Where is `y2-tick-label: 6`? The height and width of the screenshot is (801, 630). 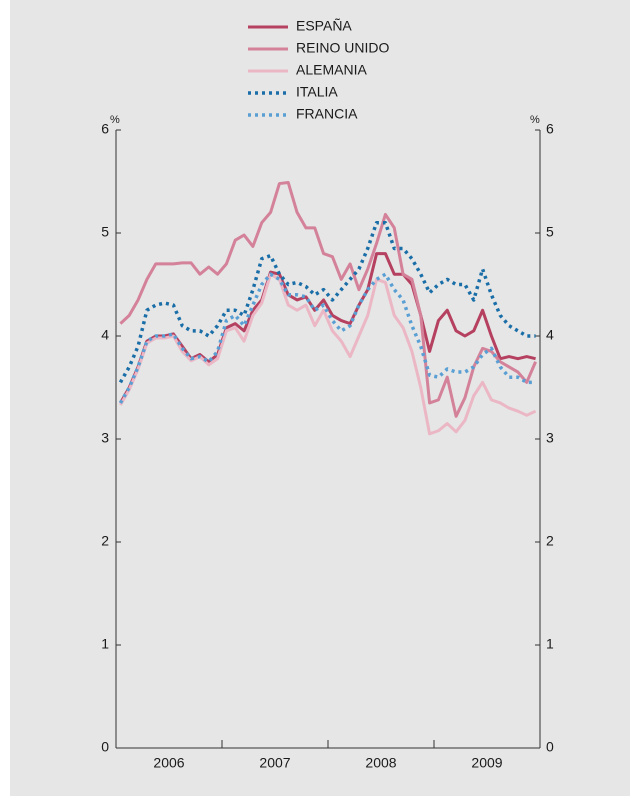
y2-tick-label: 6 is located at coordinates (550, 129).